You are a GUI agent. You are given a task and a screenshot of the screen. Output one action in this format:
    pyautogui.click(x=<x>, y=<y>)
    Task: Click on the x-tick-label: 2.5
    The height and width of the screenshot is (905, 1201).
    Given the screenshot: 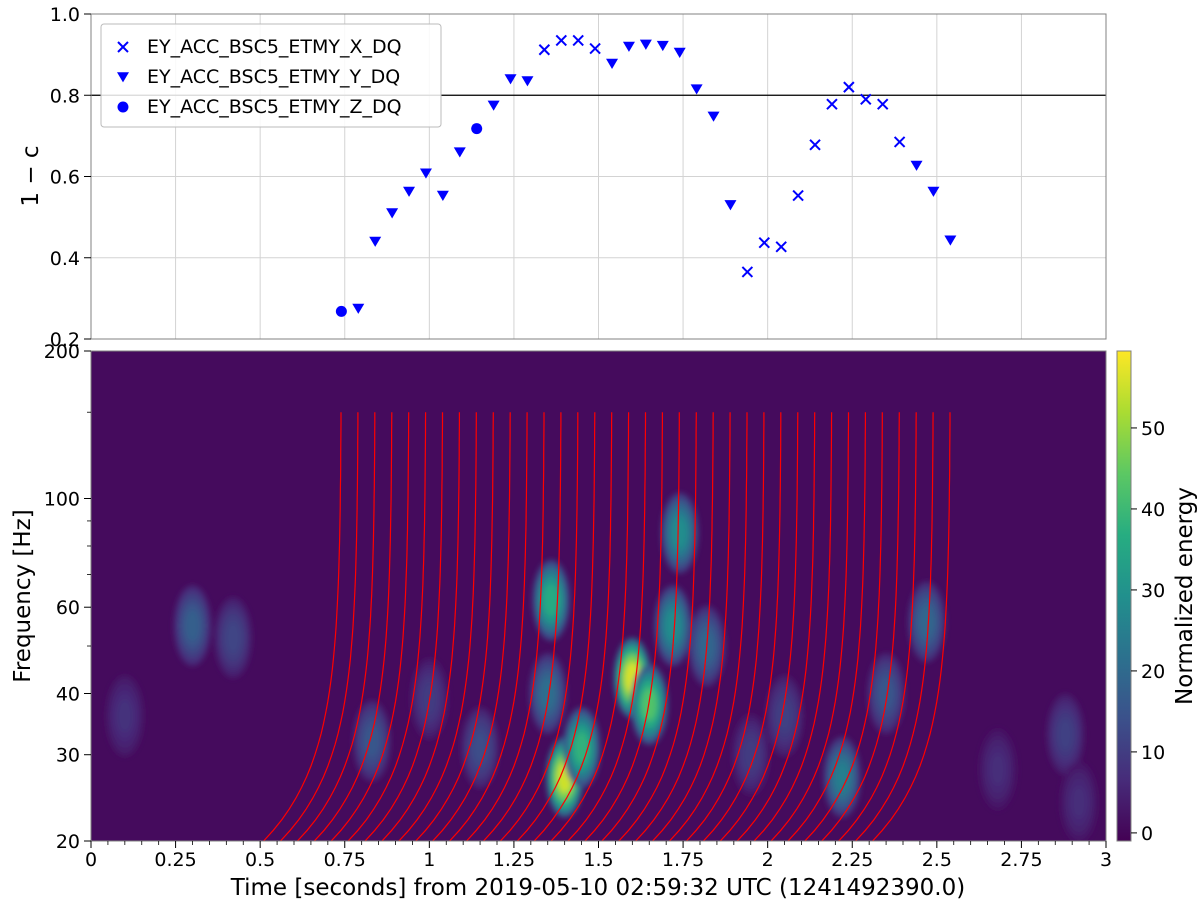 What is the action you would take?
    pyautogui.click(x=937, y=860)
    